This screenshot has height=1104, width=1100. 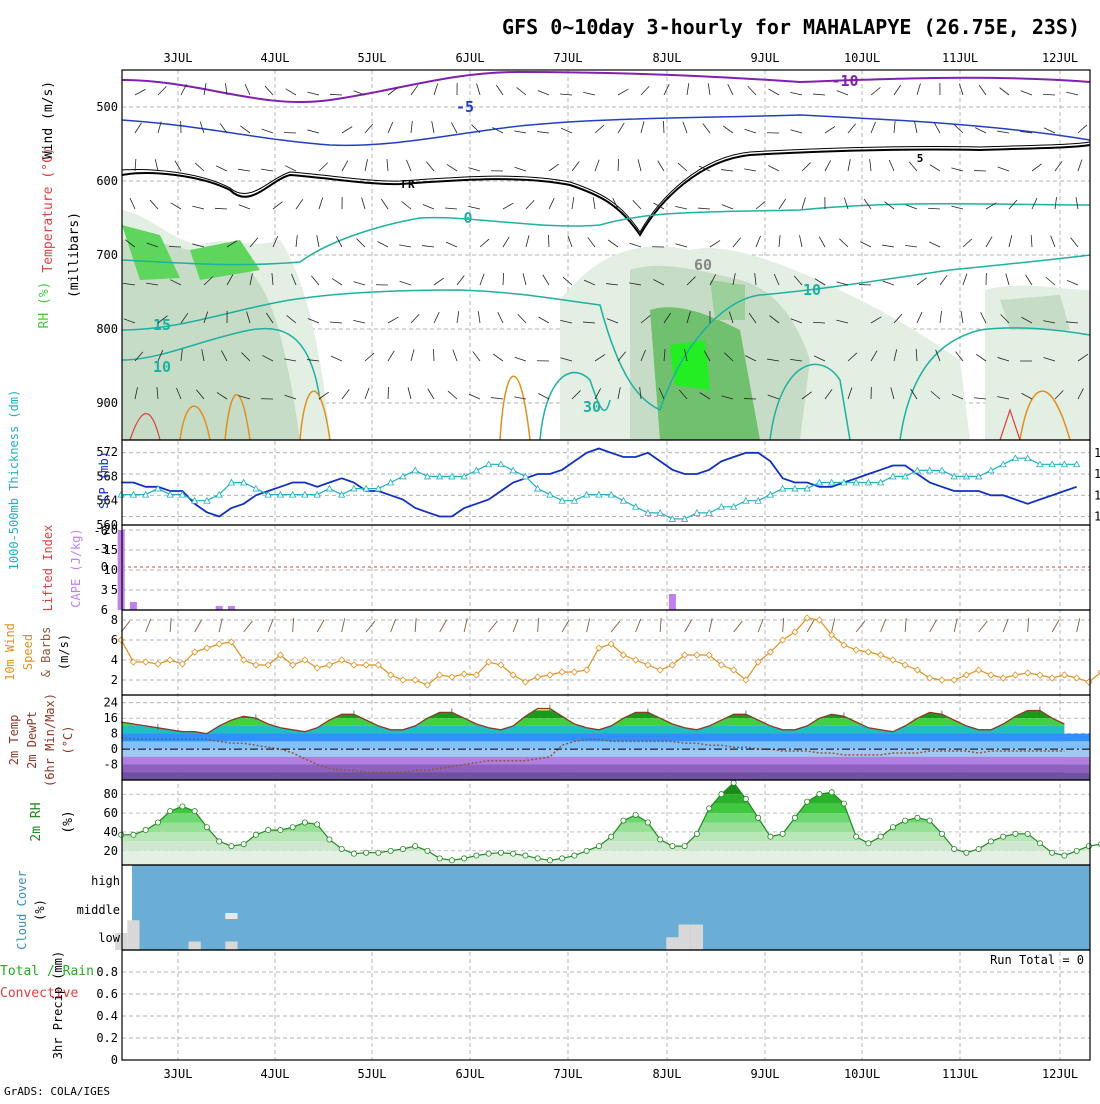 What do you see at coordinates (111, 765) in the screenshot?
I see `temp-tick-label: -8` at bounding box center [111, 765].